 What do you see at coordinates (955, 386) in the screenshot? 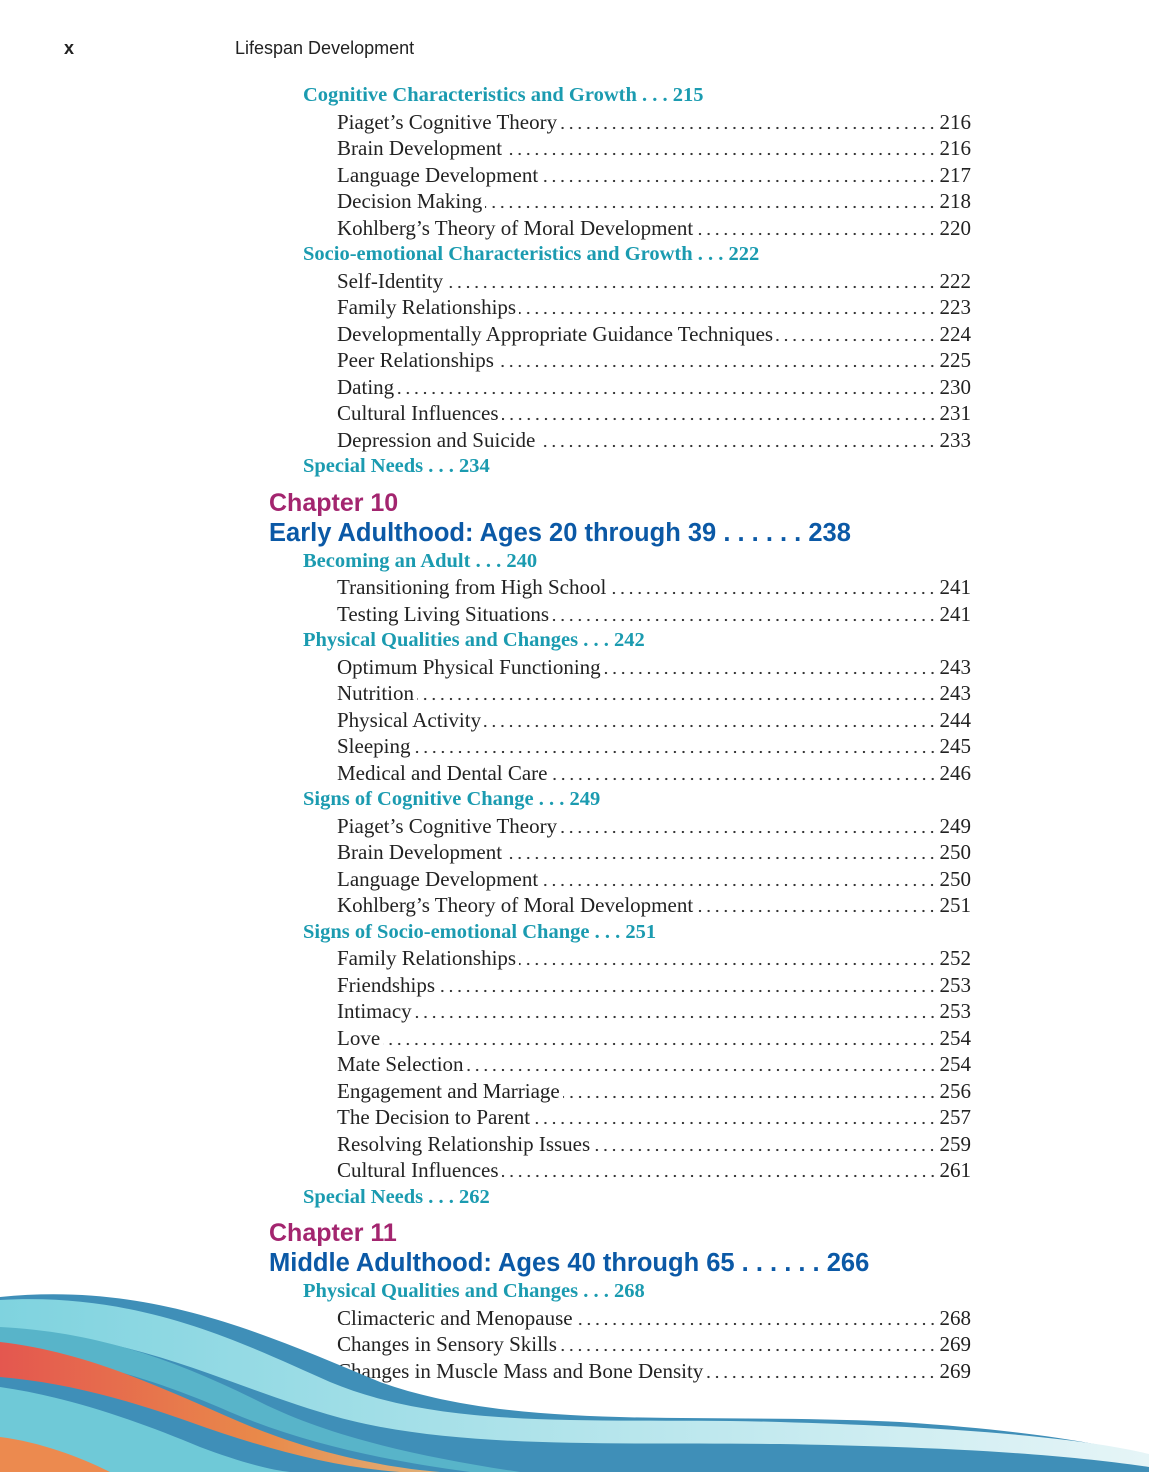
I see `entry-page: 230` at bounding box center [955, 386].